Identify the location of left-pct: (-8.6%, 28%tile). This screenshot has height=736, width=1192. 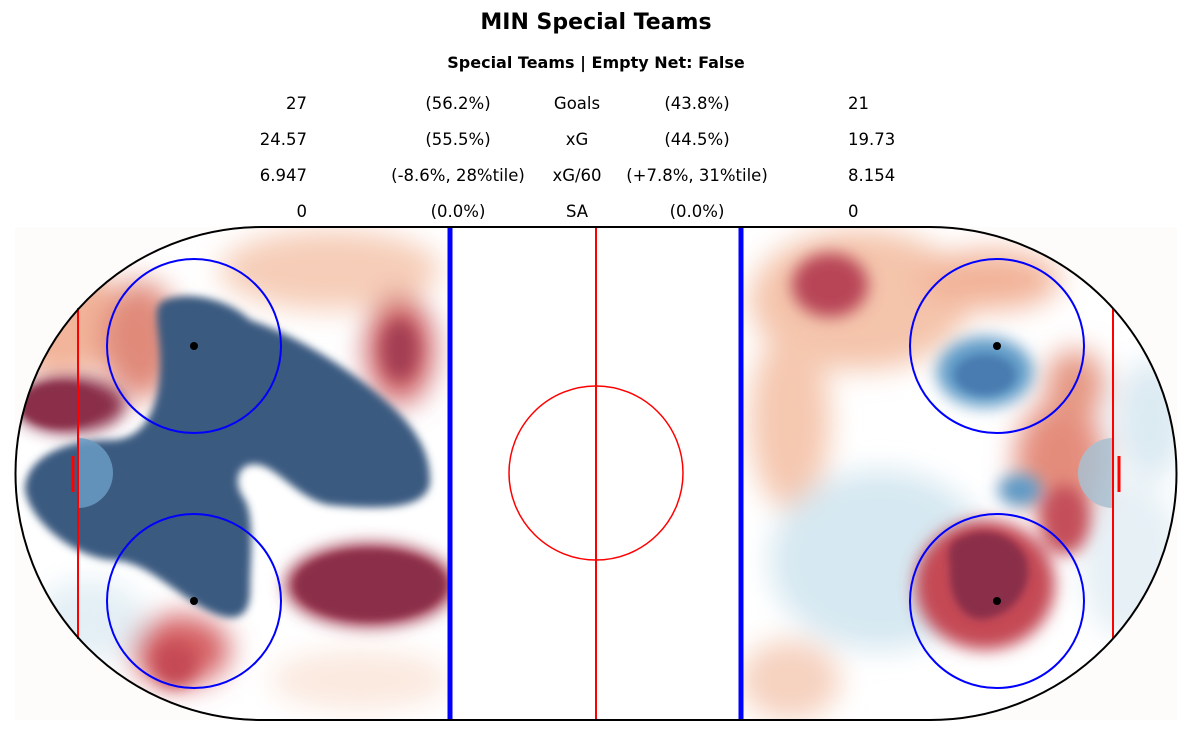
(458, 175).